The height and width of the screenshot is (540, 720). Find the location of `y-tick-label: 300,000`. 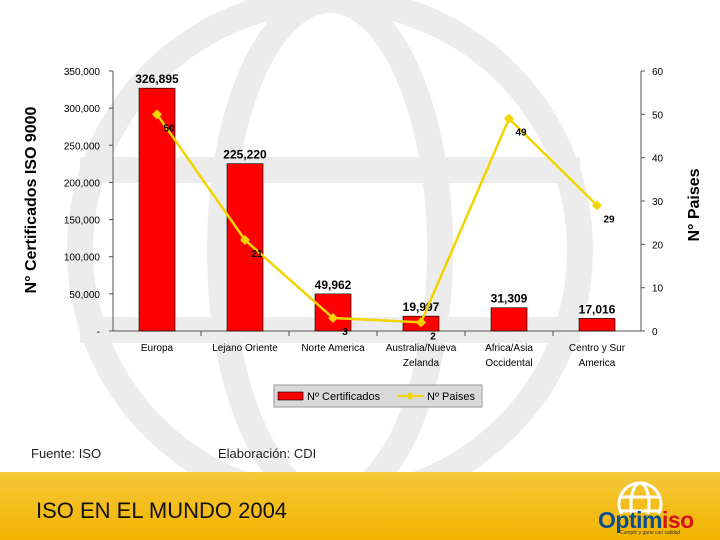

y-tick-label: 300,000 is located at coordinates (82, 109).